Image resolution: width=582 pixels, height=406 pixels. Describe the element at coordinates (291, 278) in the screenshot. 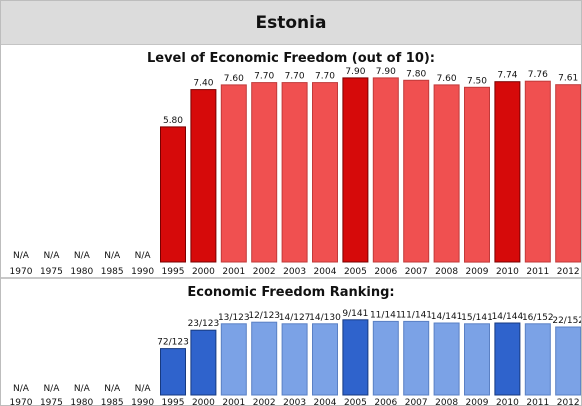

I see `chart-divider` at that location.